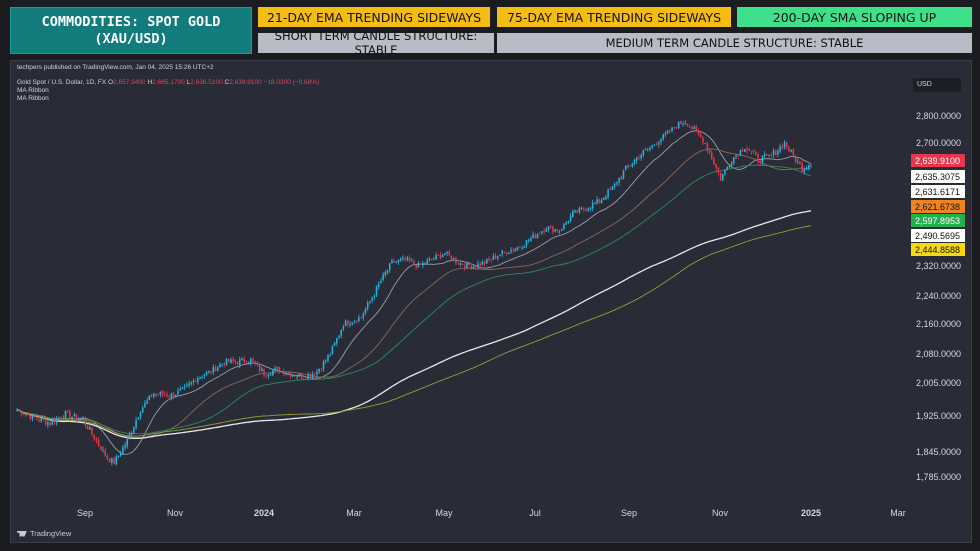  What do you see at coordinates (938, 116) in the screenshot?
I see `price-tick-label: 2,800.0000` at bounding box center [938, 116].